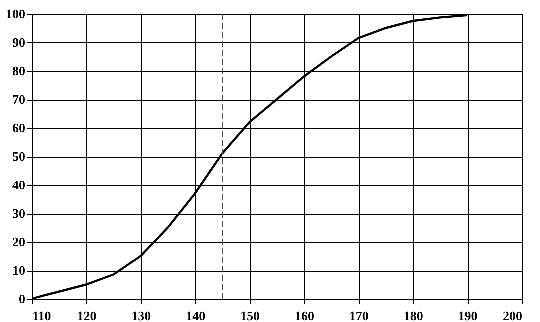 Image resolution: width=540 pixels, height=322 pixels. What do you see at coordinates (19, 128) in the screenshot?
I see `y-tick-label: 60` at bounding box center [19, 128].